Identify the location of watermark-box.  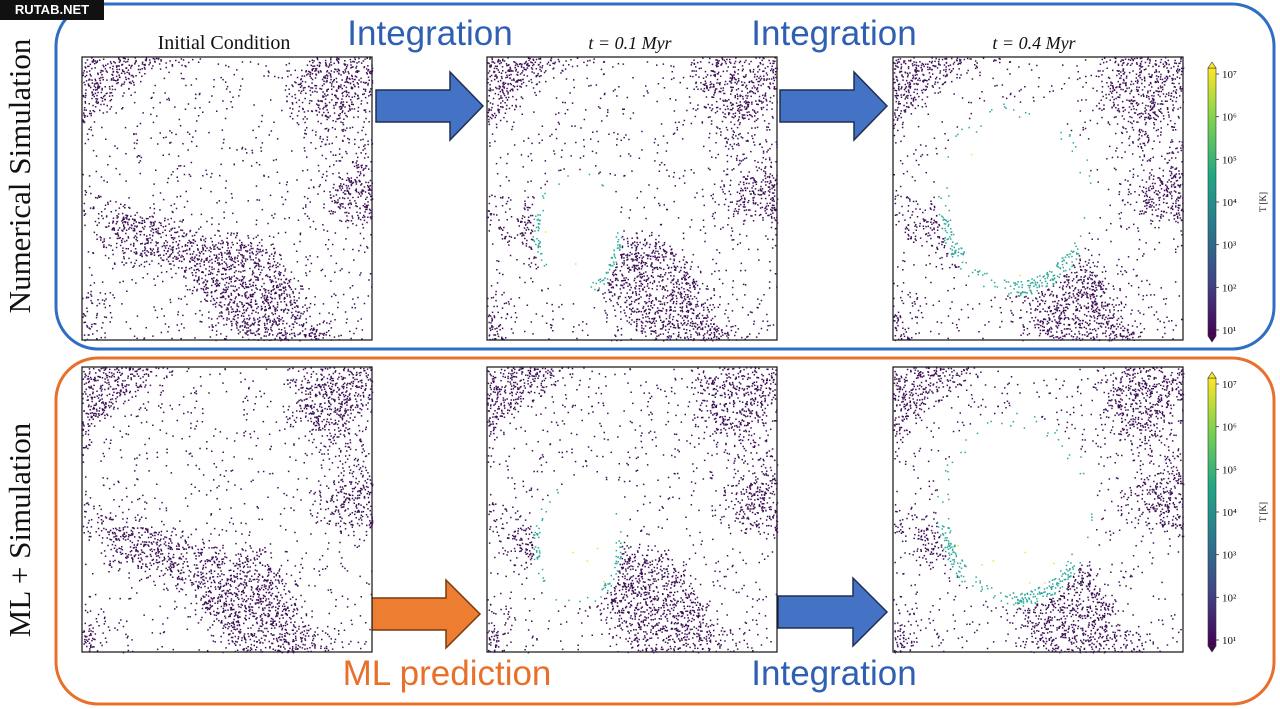
(52, 10).